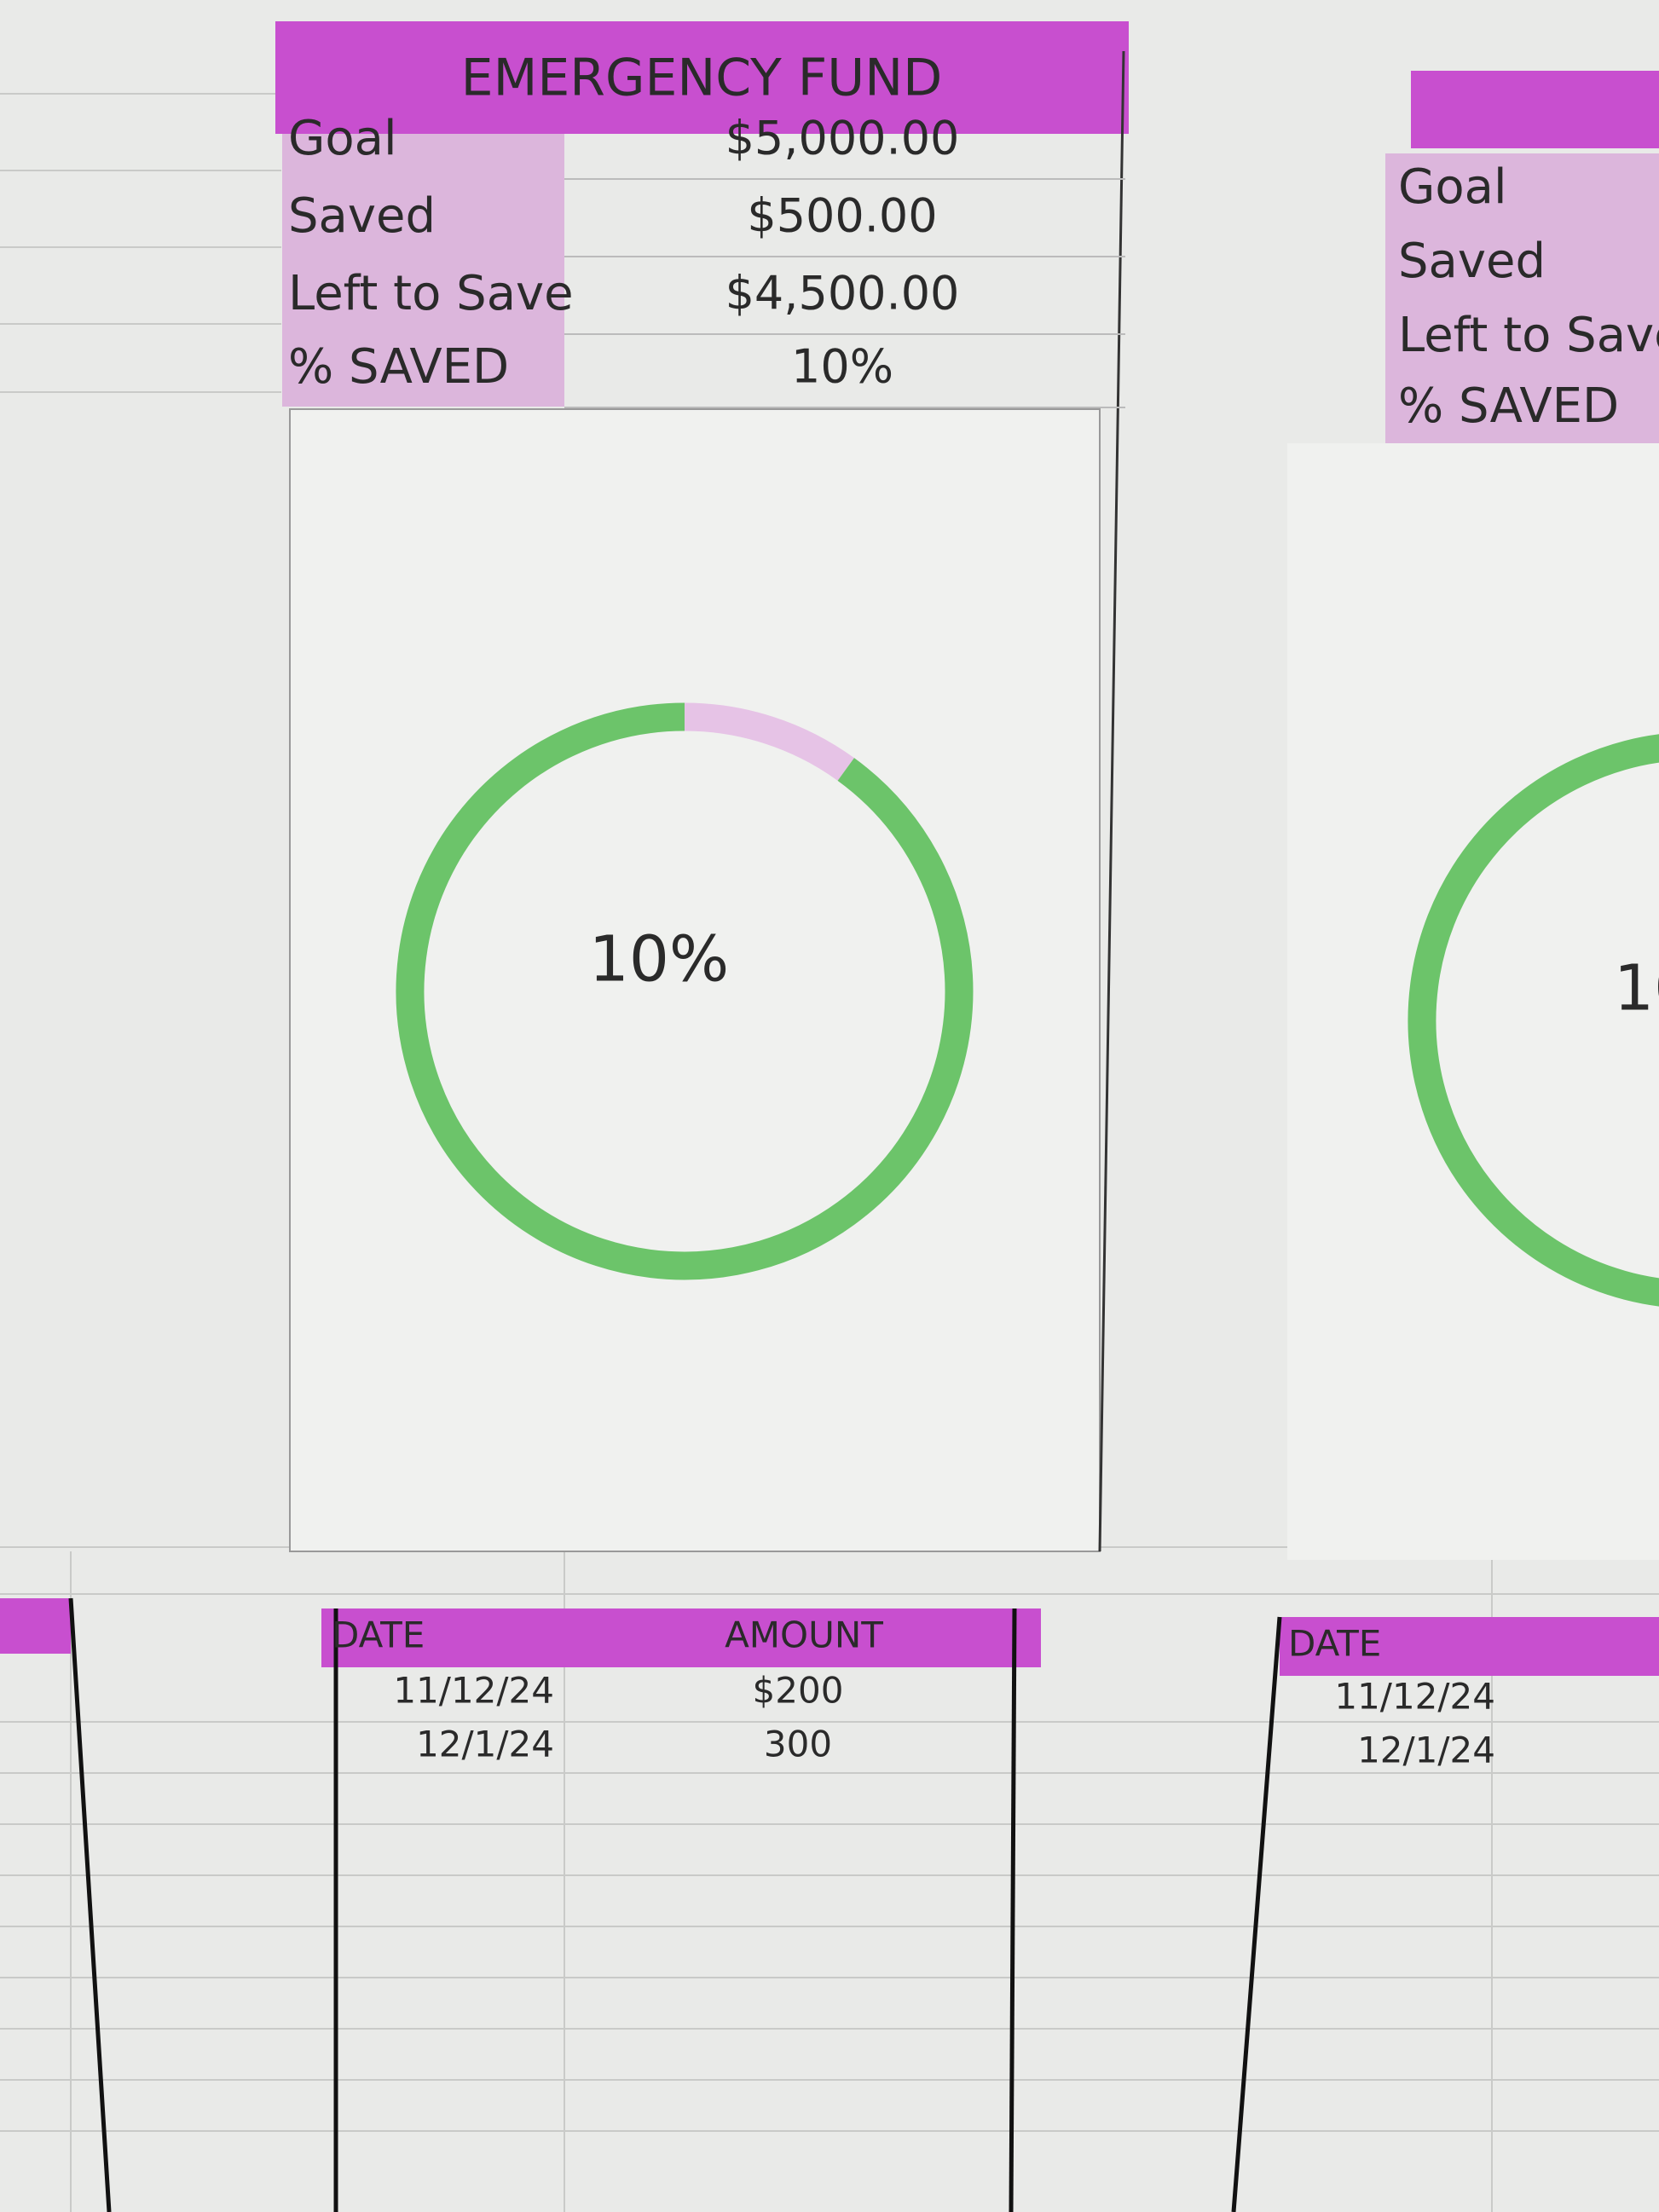 This screenshot has height=2212, width=1659. What do you see at coordinates (842, 216) in the screenshot?
I see `row-value: $500.00` at bounding box center [842, 216].